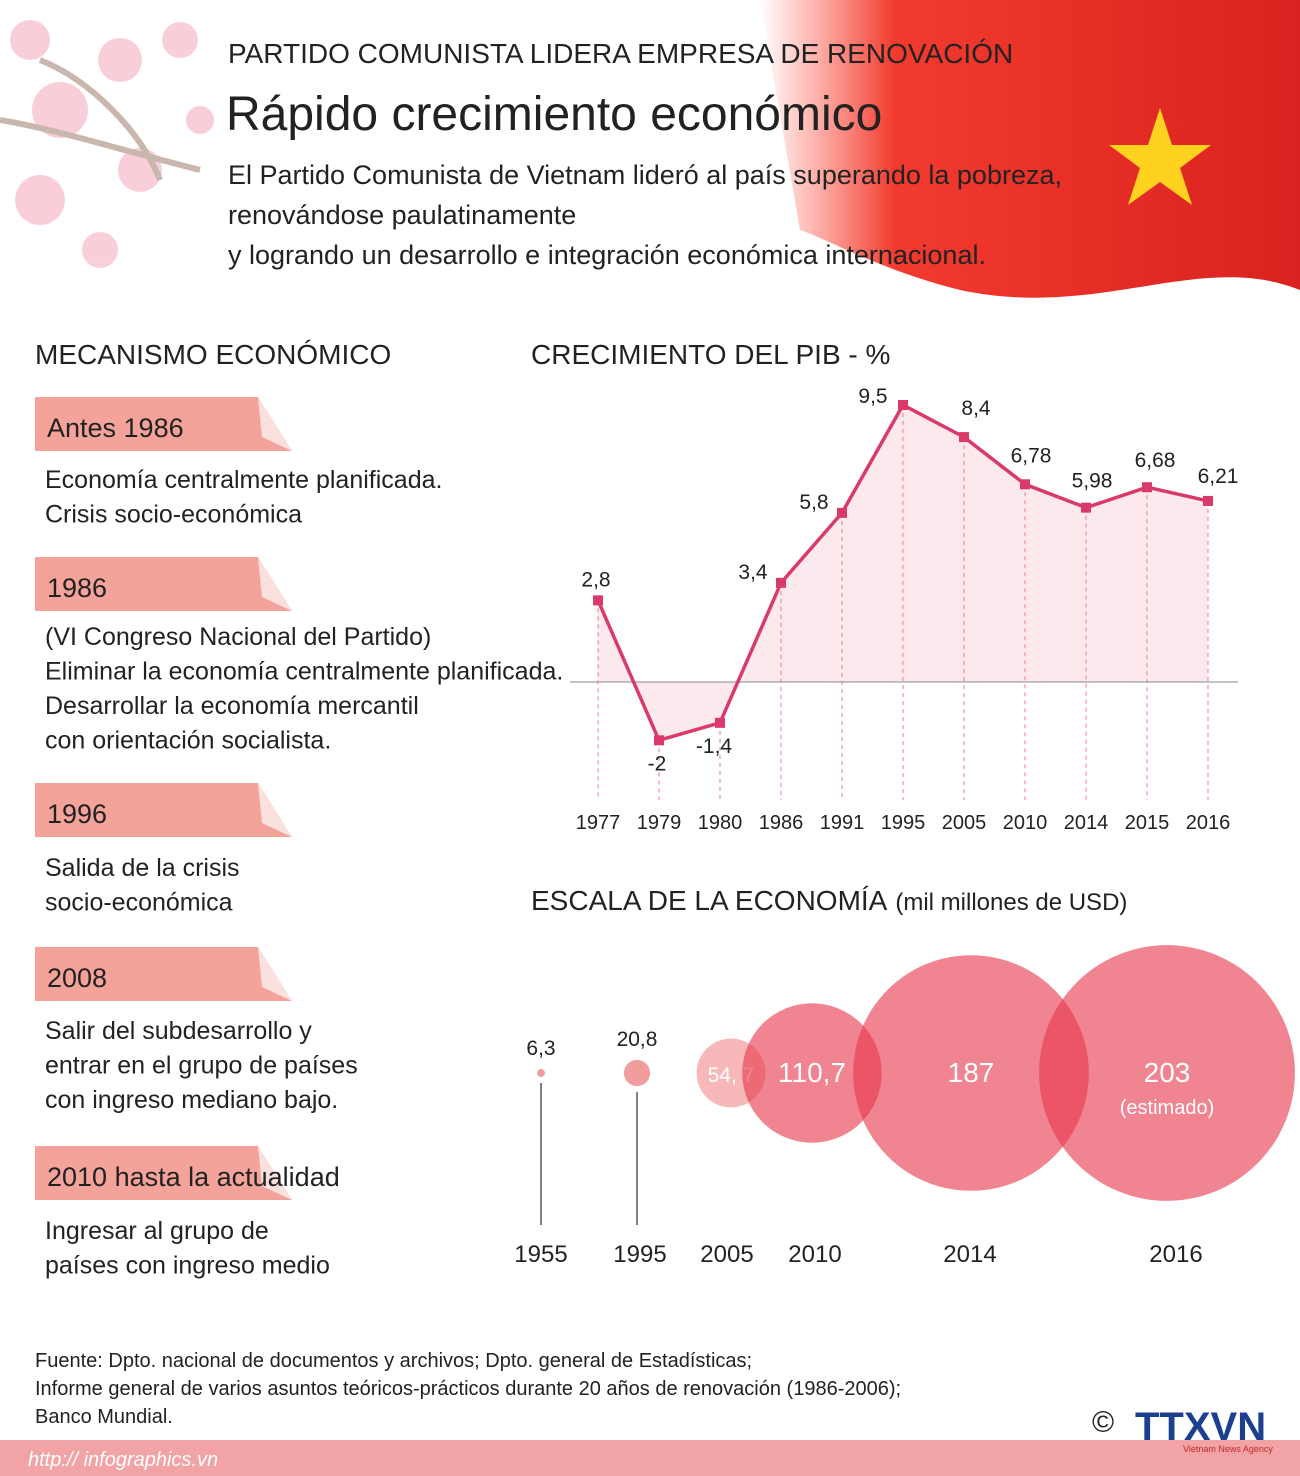 This screenshot has width=1300, height=1476. I want to click on x-tick-label: 1977, so click(598, 823).